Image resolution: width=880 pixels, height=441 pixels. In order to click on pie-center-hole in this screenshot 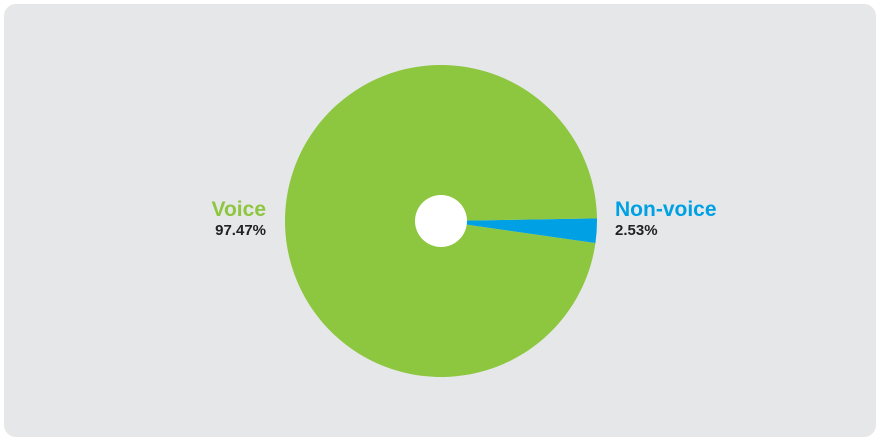, I will do `click(441, 221)`.